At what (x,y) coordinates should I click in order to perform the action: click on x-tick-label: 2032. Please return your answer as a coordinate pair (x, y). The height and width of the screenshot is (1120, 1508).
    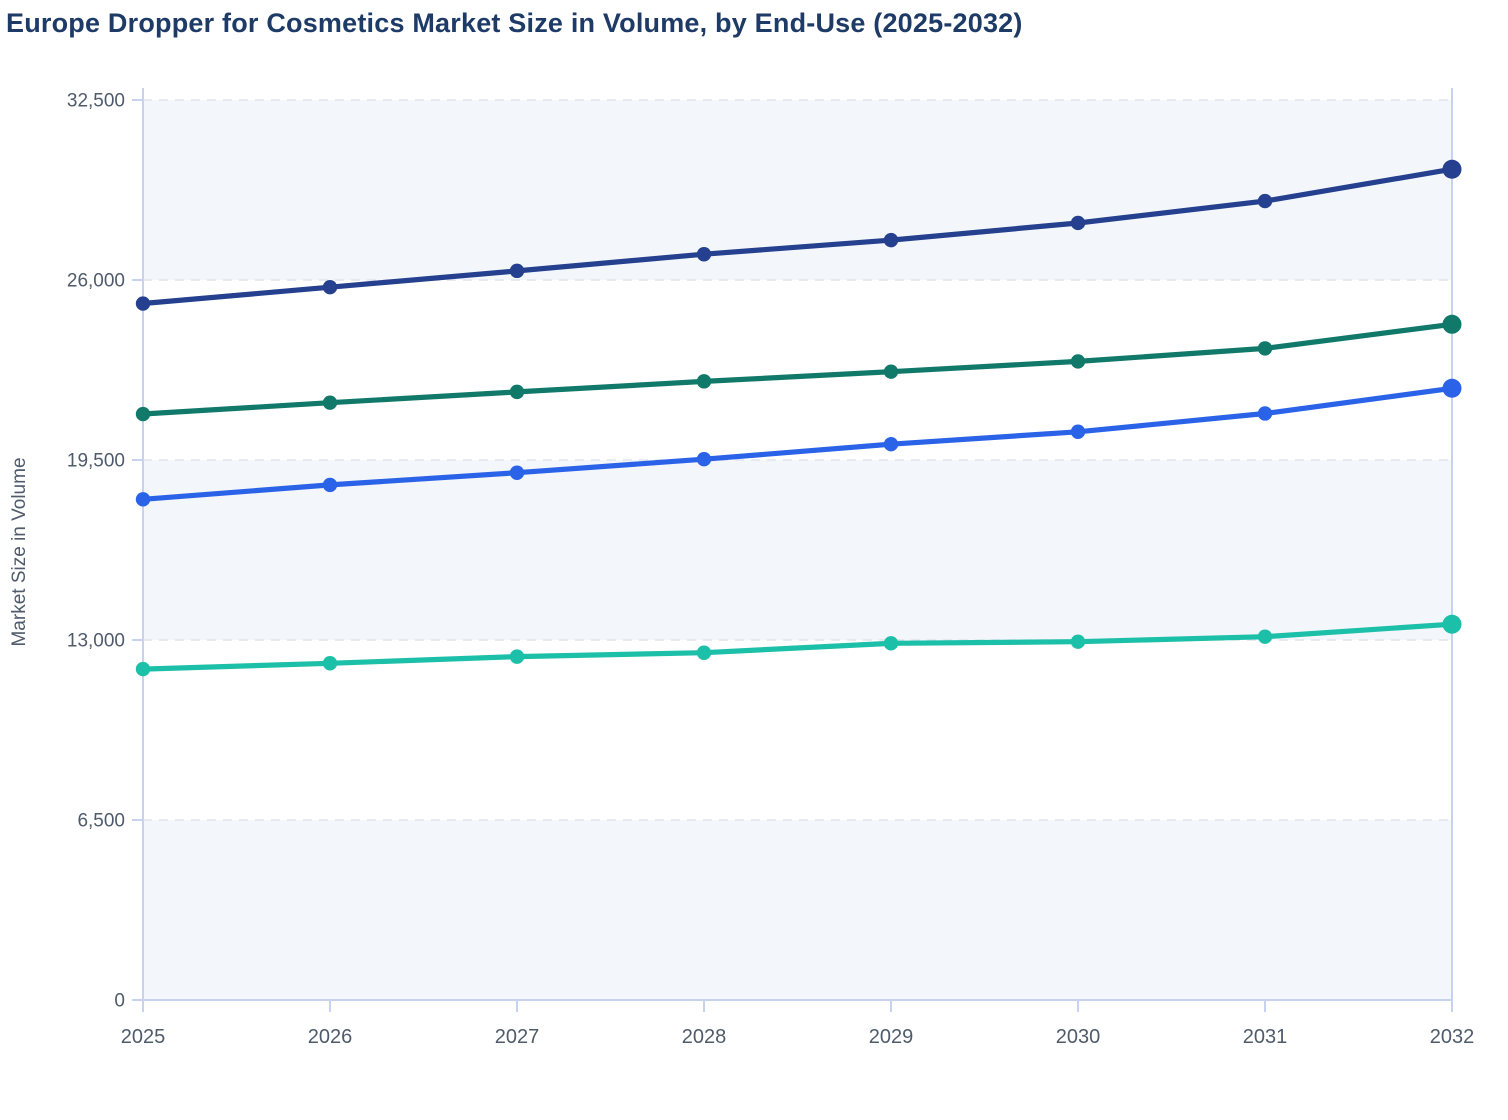
    Looking at the image, I should click on (1452, 1037).